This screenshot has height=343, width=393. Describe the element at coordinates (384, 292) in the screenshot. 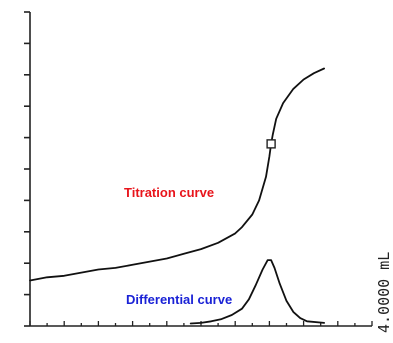

I see `volume-readout-label: 4.0000 mL` at that location.